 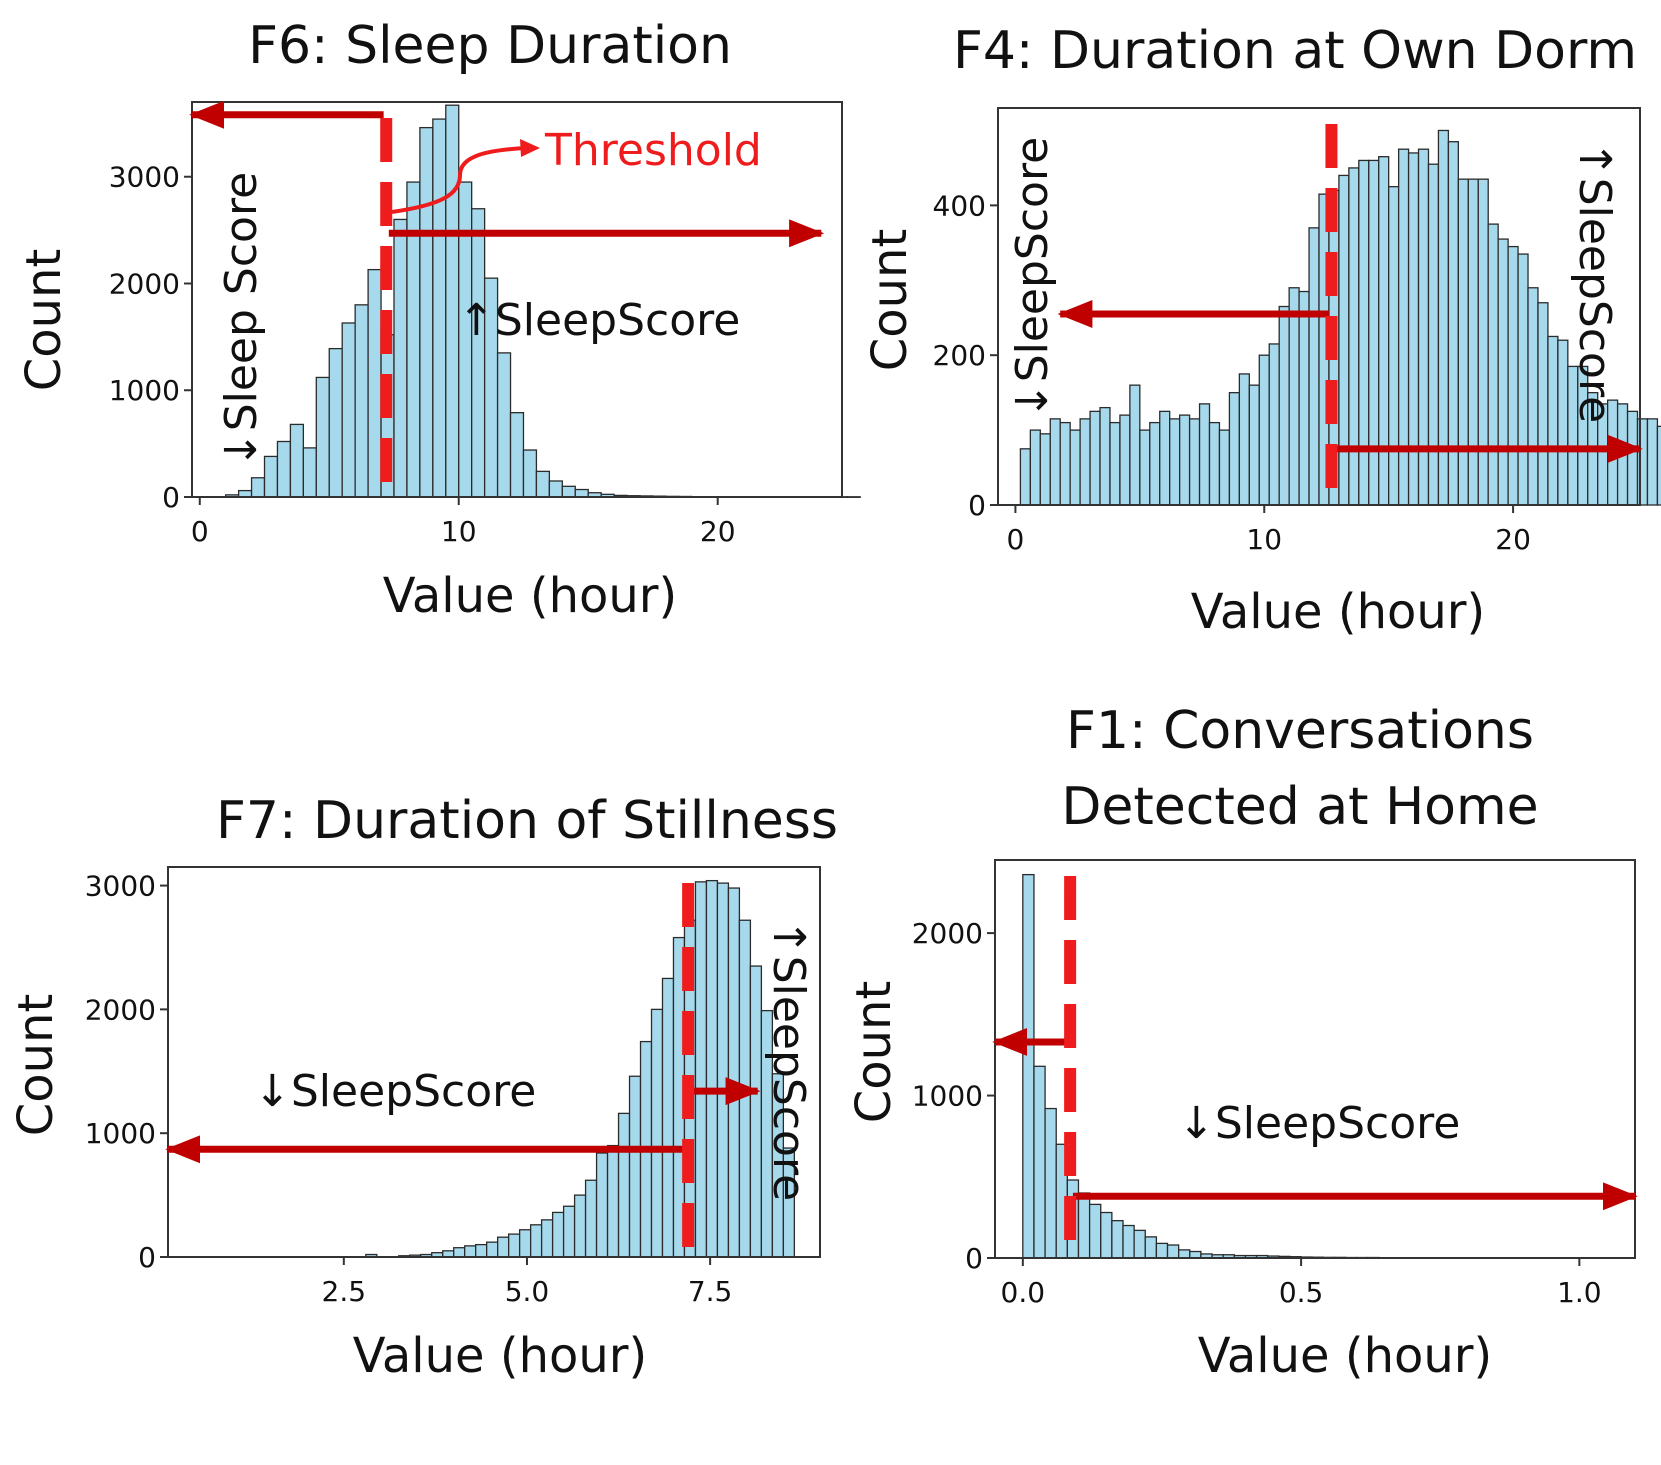 What do you see at coordinates (1300, 731) in the screenshot?
I see `panel-title-line-1: F1: Conversations` at bounding box center [1300, 731].